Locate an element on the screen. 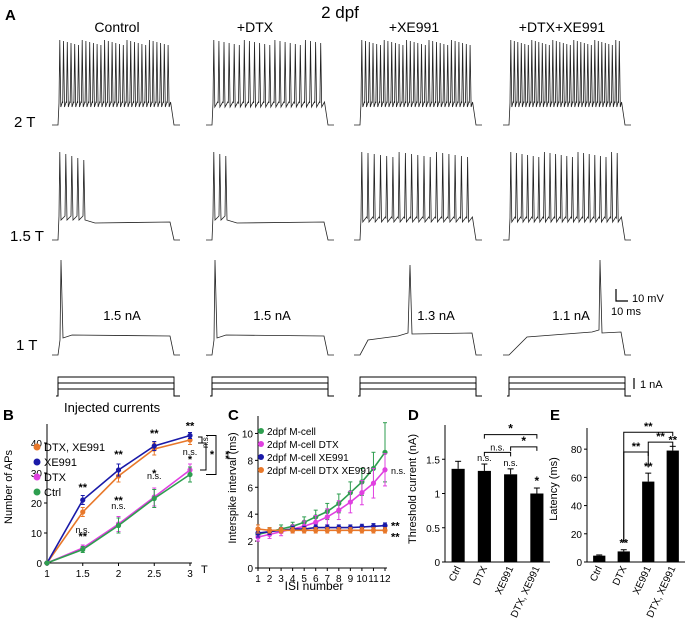 The height and width of the screenshot is (643, 688). bracket-label: n.s. is located at coordinates (205, 441).